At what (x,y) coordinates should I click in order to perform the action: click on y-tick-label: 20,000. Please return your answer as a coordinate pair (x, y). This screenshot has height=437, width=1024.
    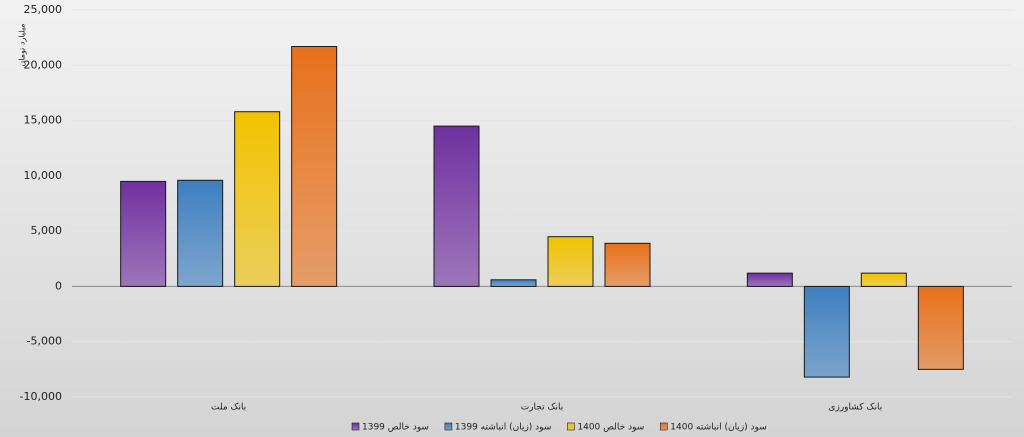
    Looking at the image, I should click on (43, 64).